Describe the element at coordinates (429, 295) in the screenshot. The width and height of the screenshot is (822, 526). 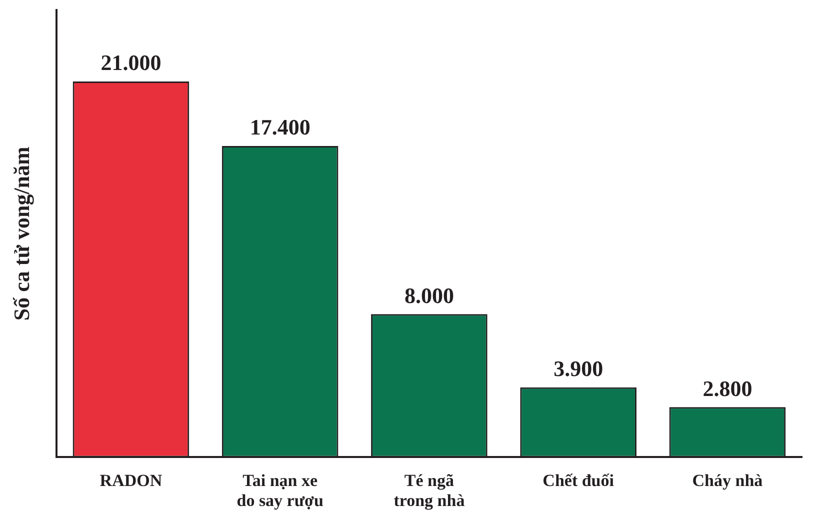
I see `data-label: 8.000` at that location.